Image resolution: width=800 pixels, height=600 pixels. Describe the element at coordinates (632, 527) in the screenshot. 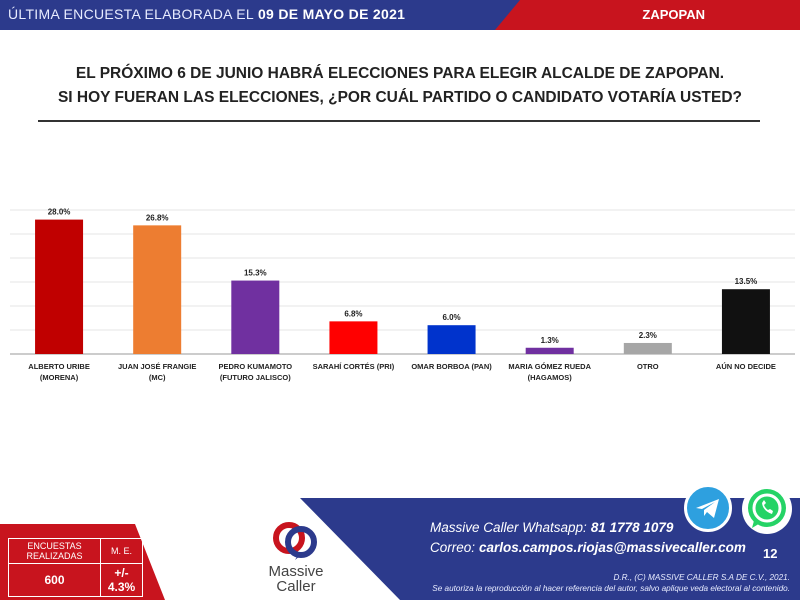

I see `whatsapp-number: 81 1778 1079` at that location.